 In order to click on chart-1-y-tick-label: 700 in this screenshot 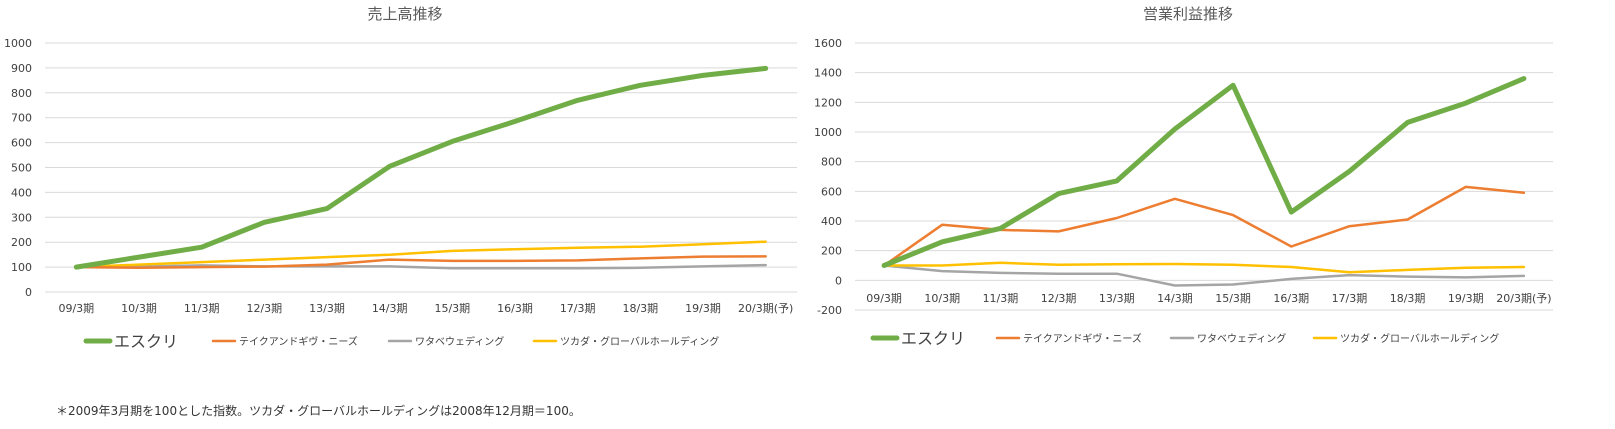, I will do `click(21, 118)`.